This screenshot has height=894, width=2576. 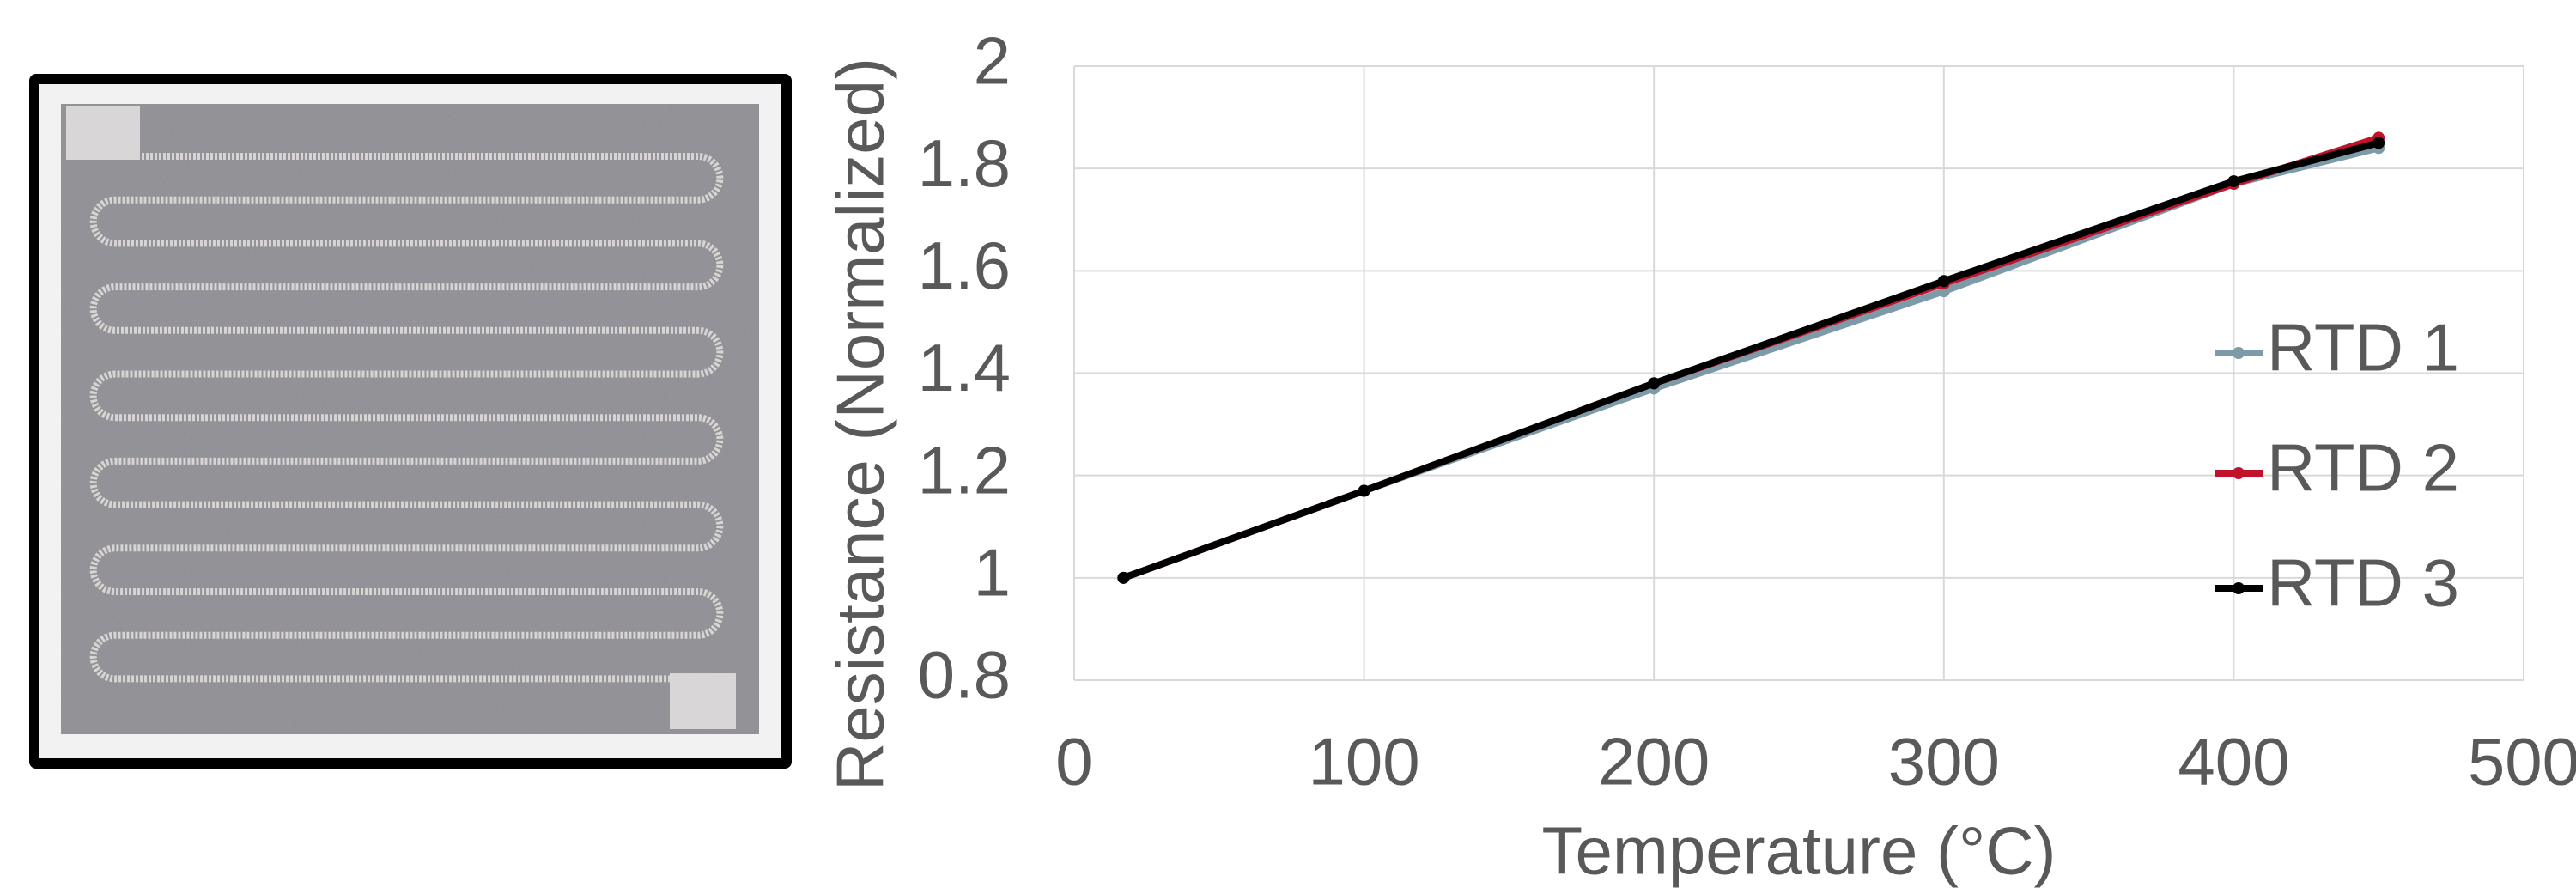 What do you see at coordinates (965, 675) in the screenshot?
I see `y-tick-label: 0.8` at bounding box center [965, 675].